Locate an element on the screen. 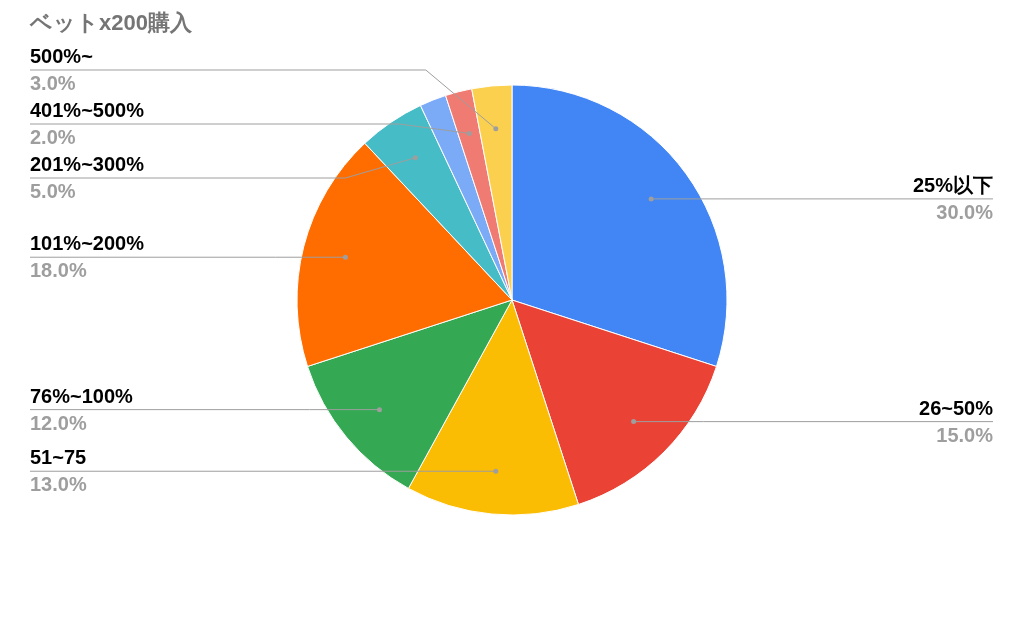  slice-label: 201%~300% is located at coordinates (87, 164).